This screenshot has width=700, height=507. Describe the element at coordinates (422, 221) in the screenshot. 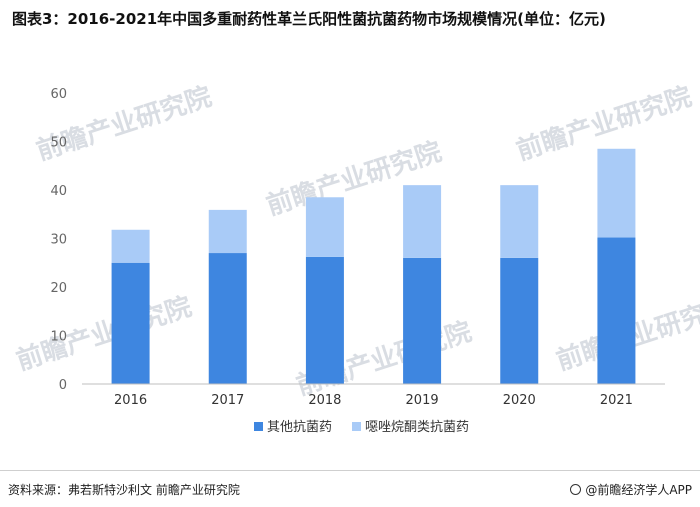

I see `bar-oxazolidinone-2019` at that location.